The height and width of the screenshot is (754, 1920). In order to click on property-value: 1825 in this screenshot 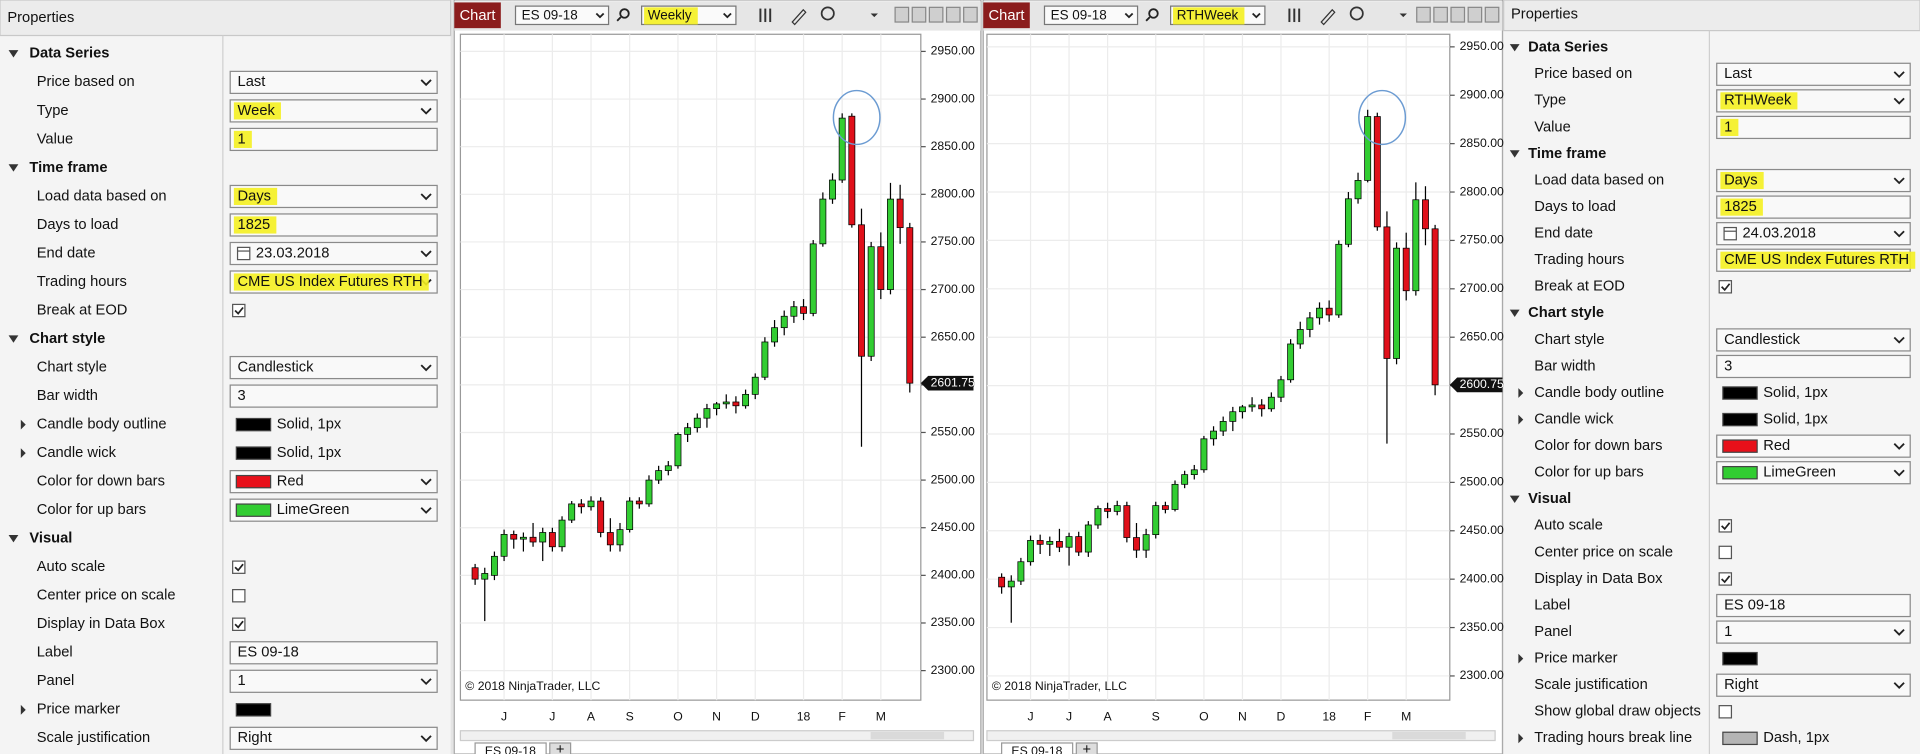, I will do `click(254, 225)`.